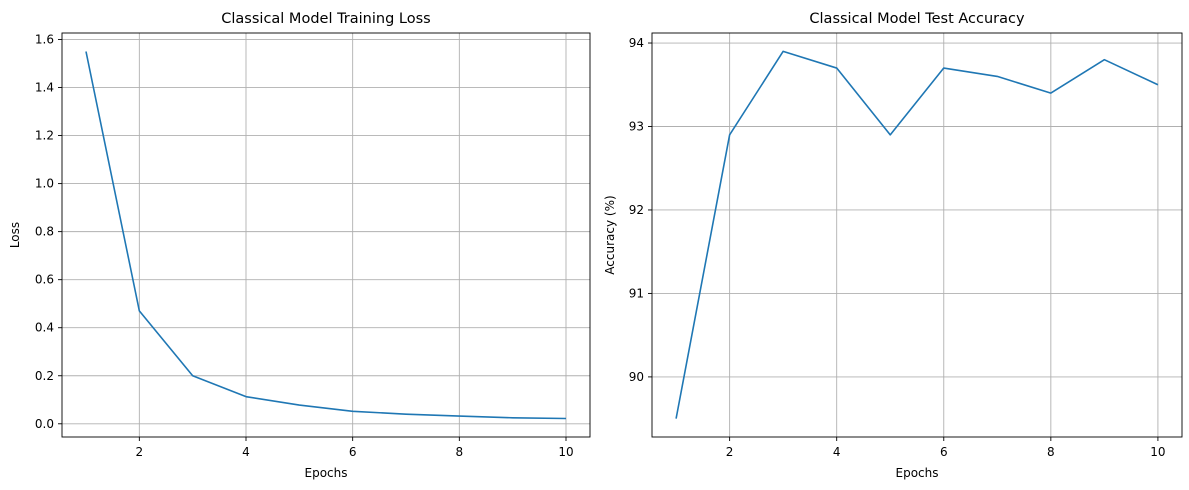  I want to click on loss-y-tick-label: 1.6, so click(44, 39).